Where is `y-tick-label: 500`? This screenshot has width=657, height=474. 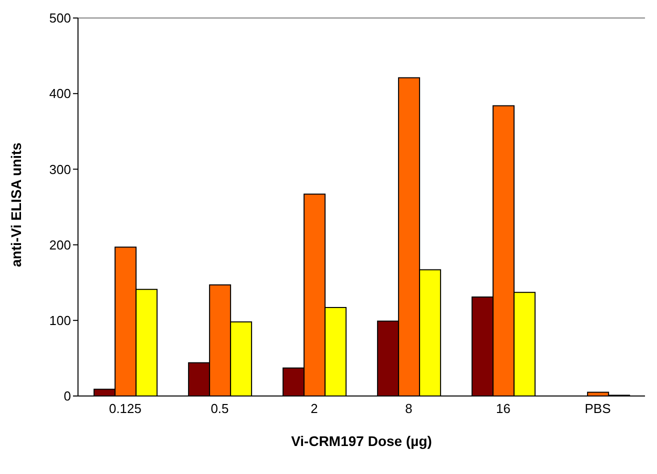 y-tick-label: 500 is located at coordinates (60, 18).